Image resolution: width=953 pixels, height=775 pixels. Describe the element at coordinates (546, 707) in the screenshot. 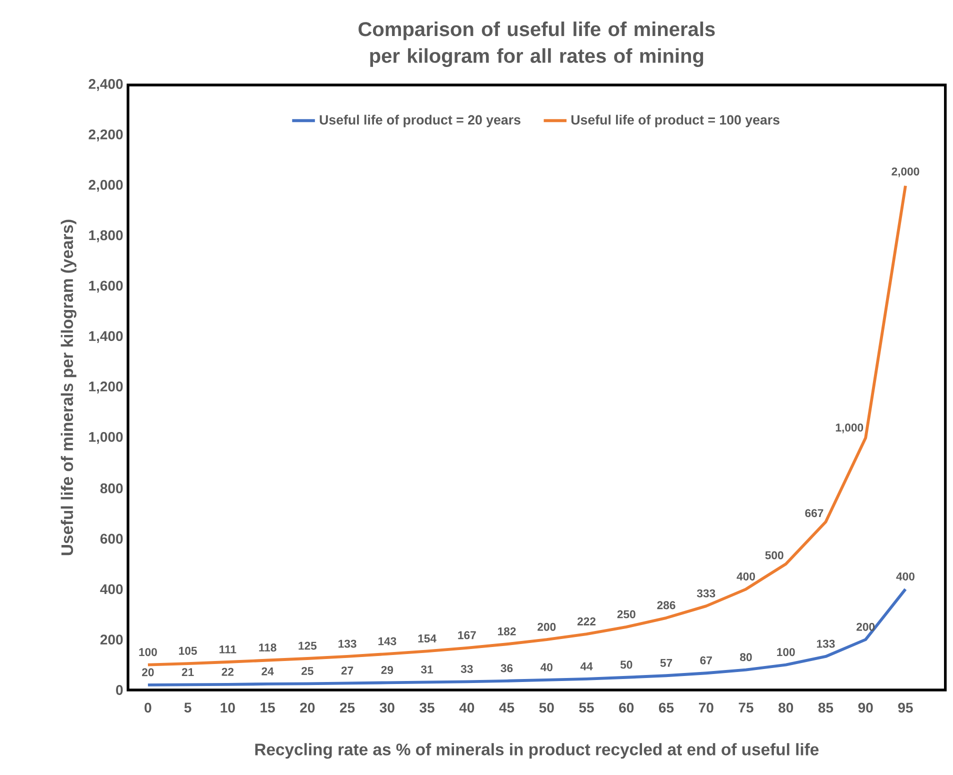

I see `x-tick-label: 50` at that location.